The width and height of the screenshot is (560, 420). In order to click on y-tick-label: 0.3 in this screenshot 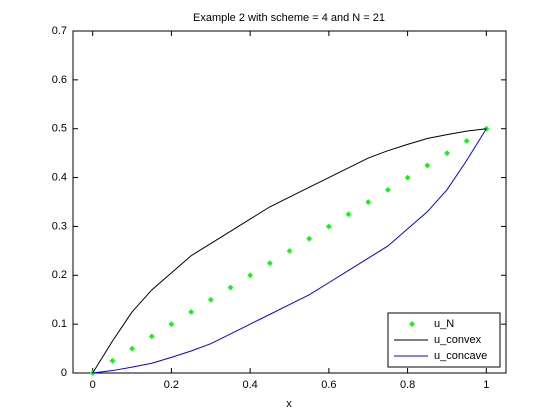, I will do `click(59, 226)`.